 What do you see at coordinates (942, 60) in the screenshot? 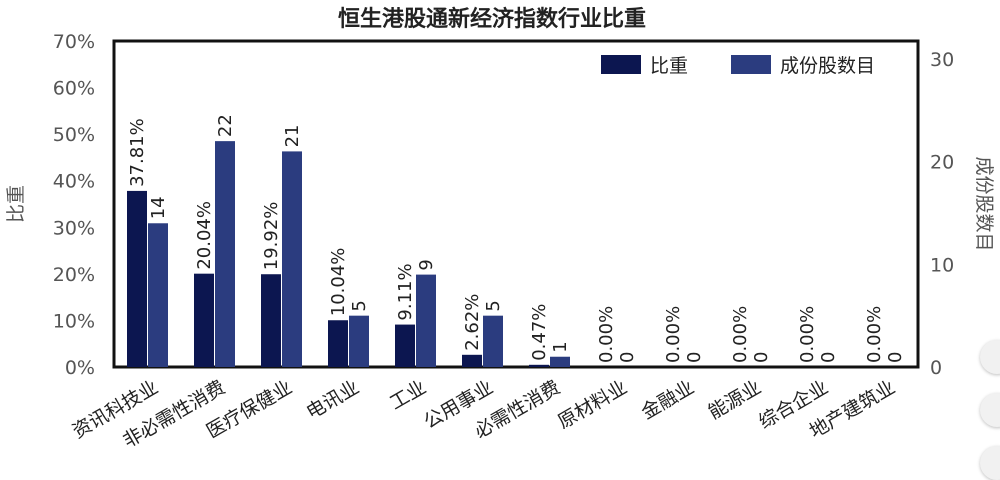
I see `right-tick-label: 30` at bounding box center [942, 60].